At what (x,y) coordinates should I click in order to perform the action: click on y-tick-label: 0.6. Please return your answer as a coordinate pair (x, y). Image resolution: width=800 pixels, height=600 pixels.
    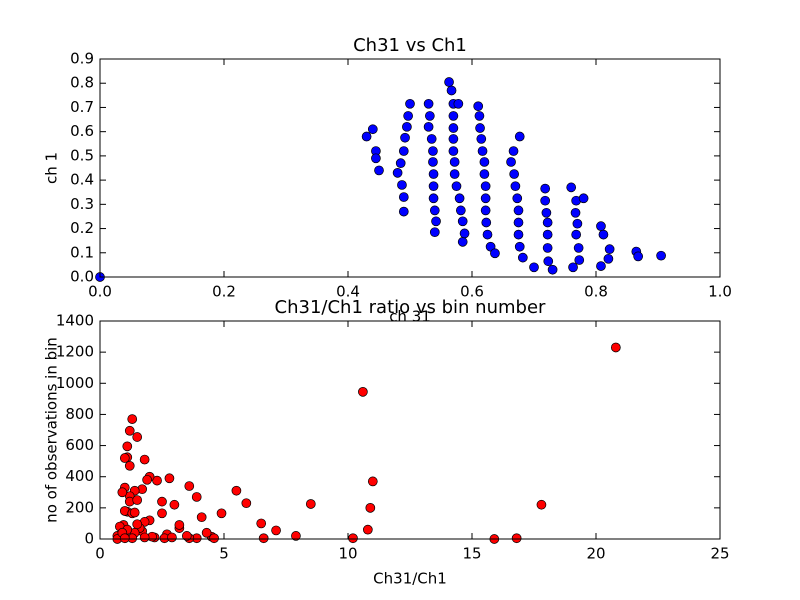
    Looking at the image, I should click on (82, 131).